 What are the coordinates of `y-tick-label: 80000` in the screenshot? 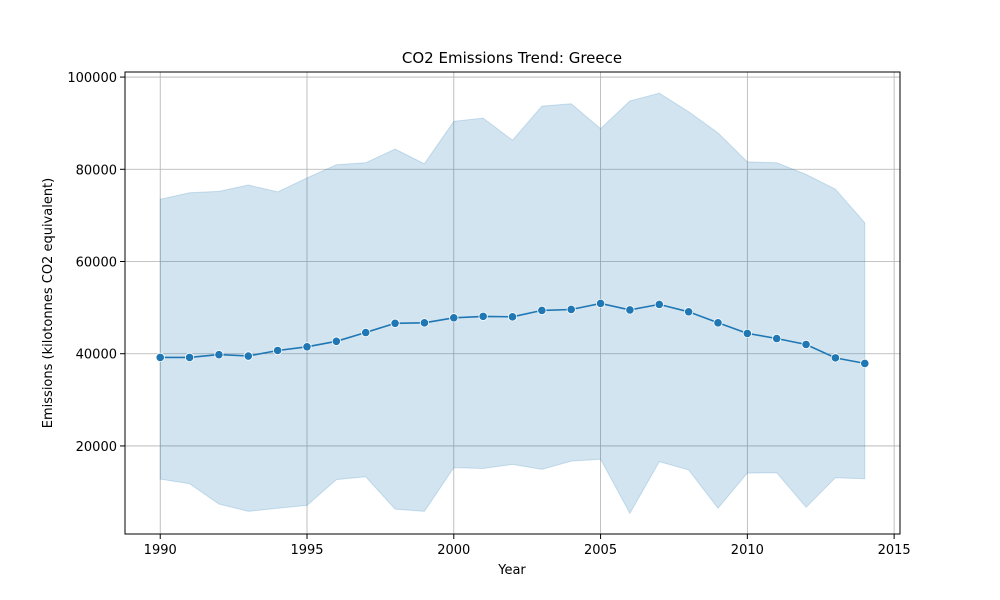 It's located at (96, 170).